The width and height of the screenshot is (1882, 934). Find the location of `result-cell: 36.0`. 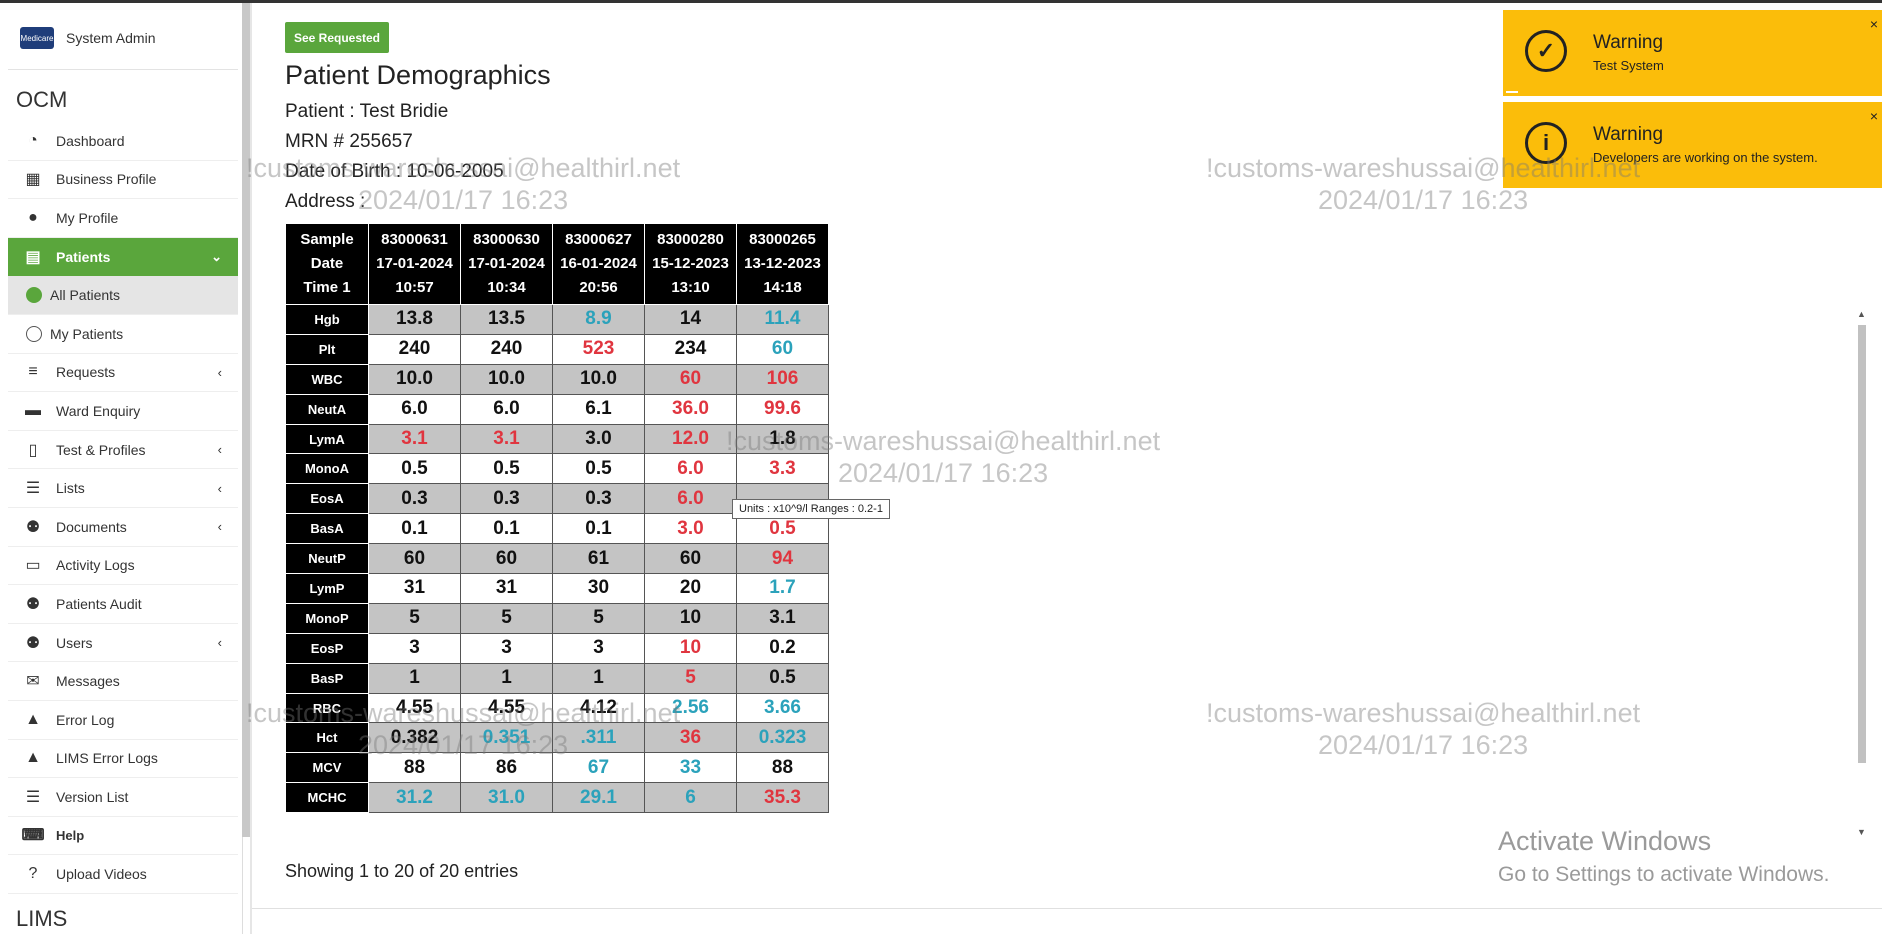

result-cell: 36.0 is located at coordinates (690, 409).